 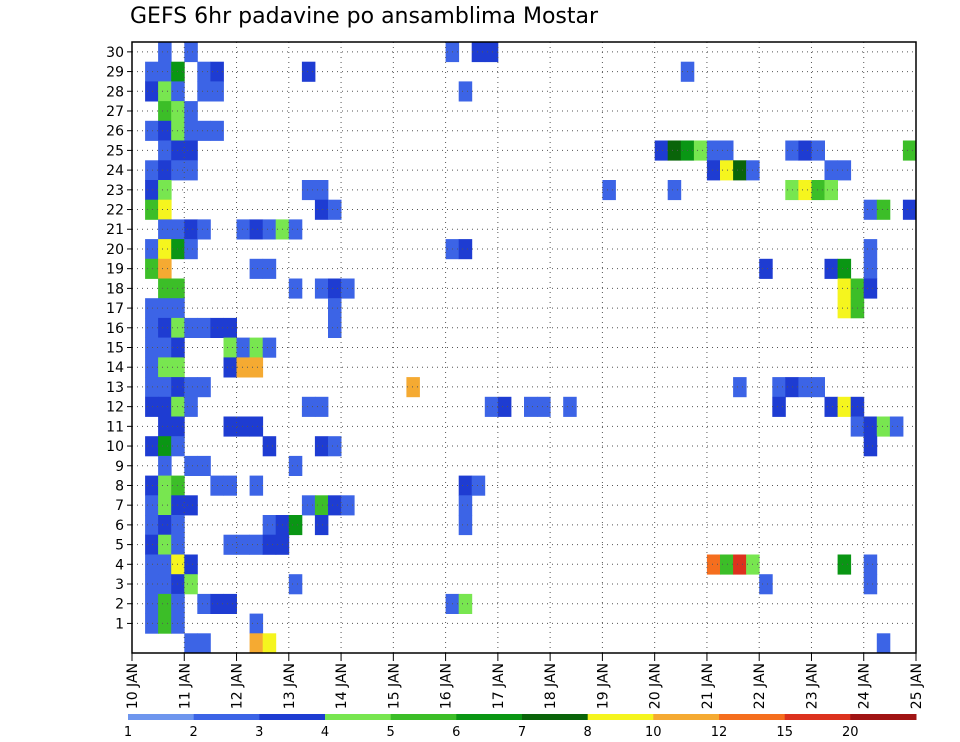 What do you see at coordinates (499, 686) in the screenshot?
I see `x-tick-label: 17 JAN` at bounding box center [499, 686].